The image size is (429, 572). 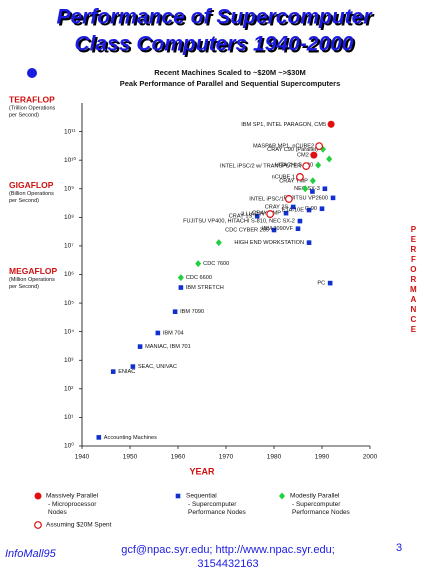 I want to click on y-annotation: TERAFLOP, so click(x=32, y=99).